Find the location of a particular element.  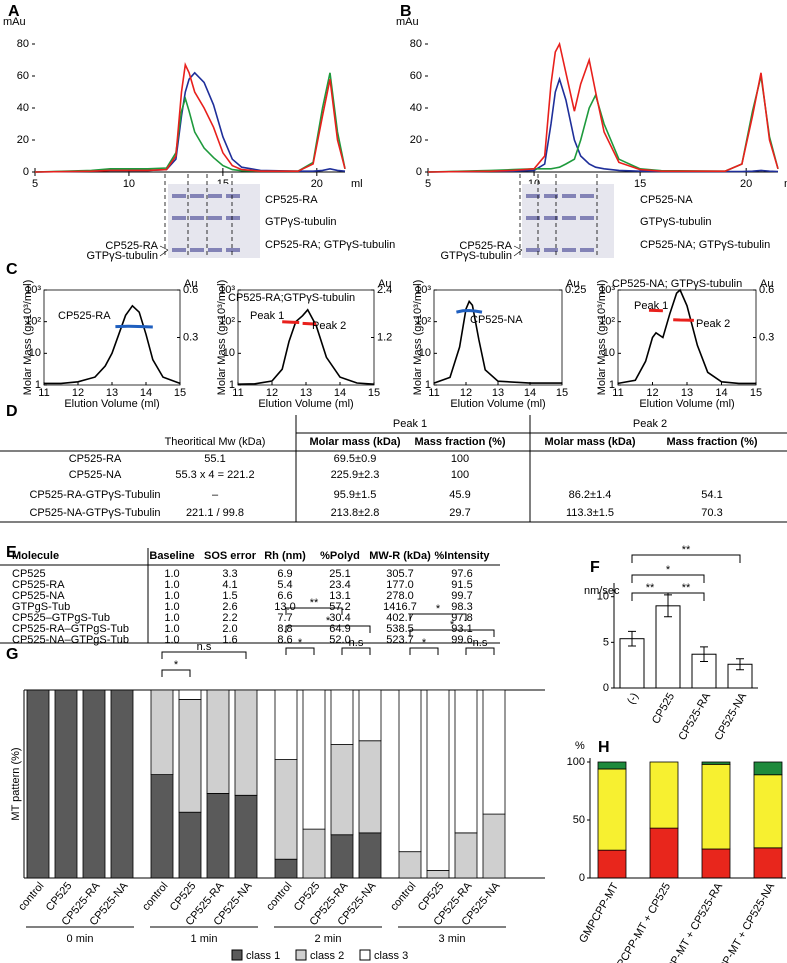

x-tick-label: 14 is located at coordinates (721, 393).